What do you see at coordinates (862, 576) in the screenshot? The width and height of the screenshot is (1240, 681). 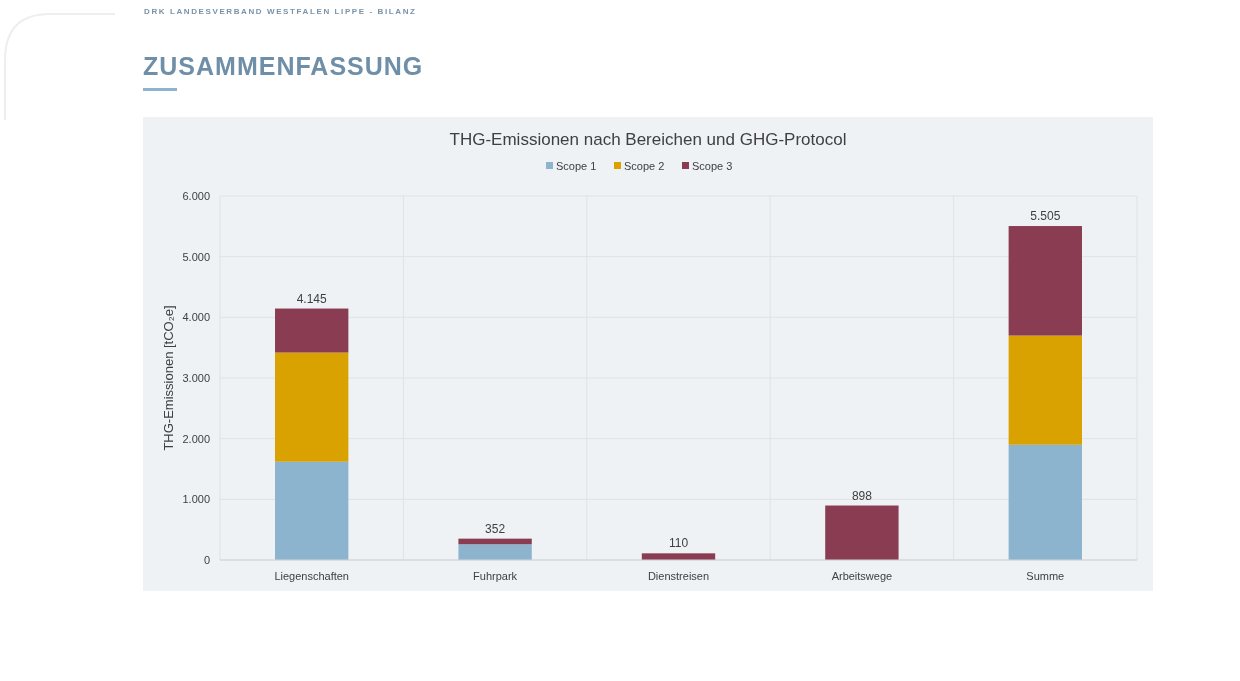 I see `x-tick-label: Arbeitswege` at bounding box center [862, 576].